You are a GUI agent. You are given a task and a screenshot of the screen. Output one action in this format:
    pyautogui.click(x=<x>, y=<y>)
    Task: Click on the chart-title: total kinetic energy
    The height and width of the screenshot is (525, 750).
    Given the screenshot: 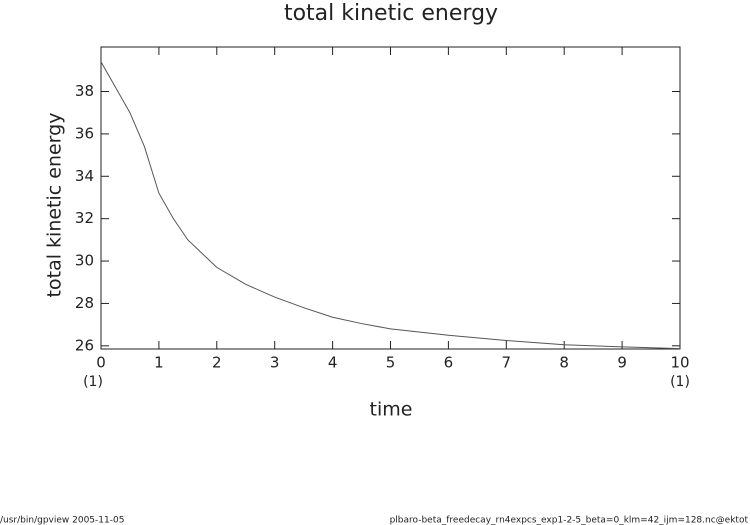 What is the action you would take?
    pyautogui.click(x=391, y=13)
    